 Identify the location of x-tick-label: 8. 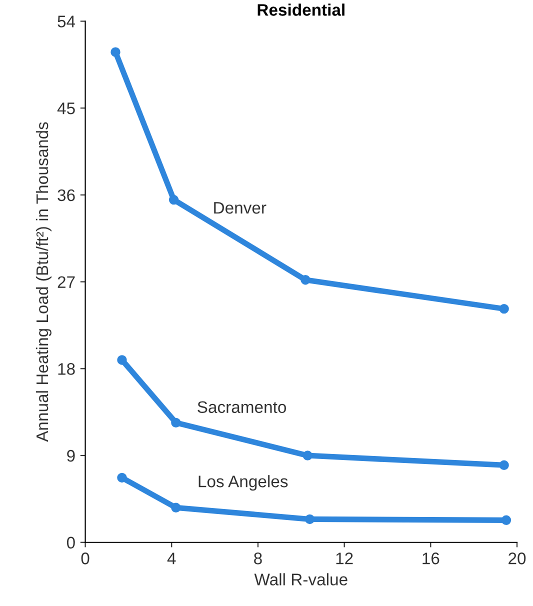
(258, 558).